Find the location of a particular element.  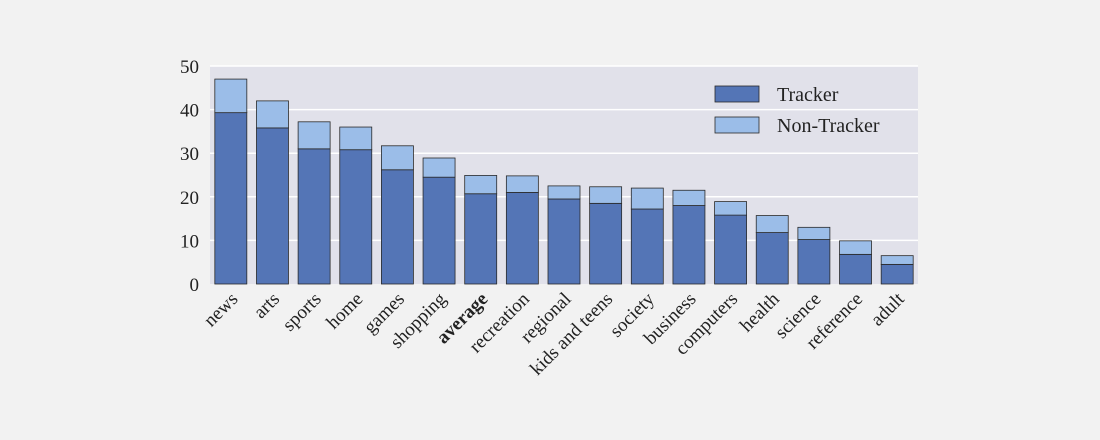

x-tick-label: adult is located at coordinates (888, 309).